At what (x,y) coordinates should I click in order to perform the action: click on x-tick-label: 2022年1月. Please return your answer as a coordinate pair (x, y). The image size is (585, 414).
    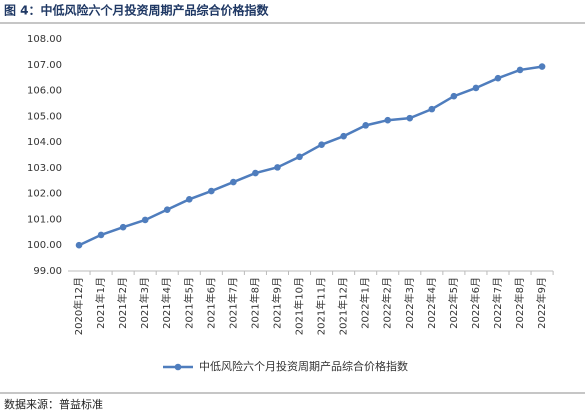
    Looking at the image, I should click on (365, 303).